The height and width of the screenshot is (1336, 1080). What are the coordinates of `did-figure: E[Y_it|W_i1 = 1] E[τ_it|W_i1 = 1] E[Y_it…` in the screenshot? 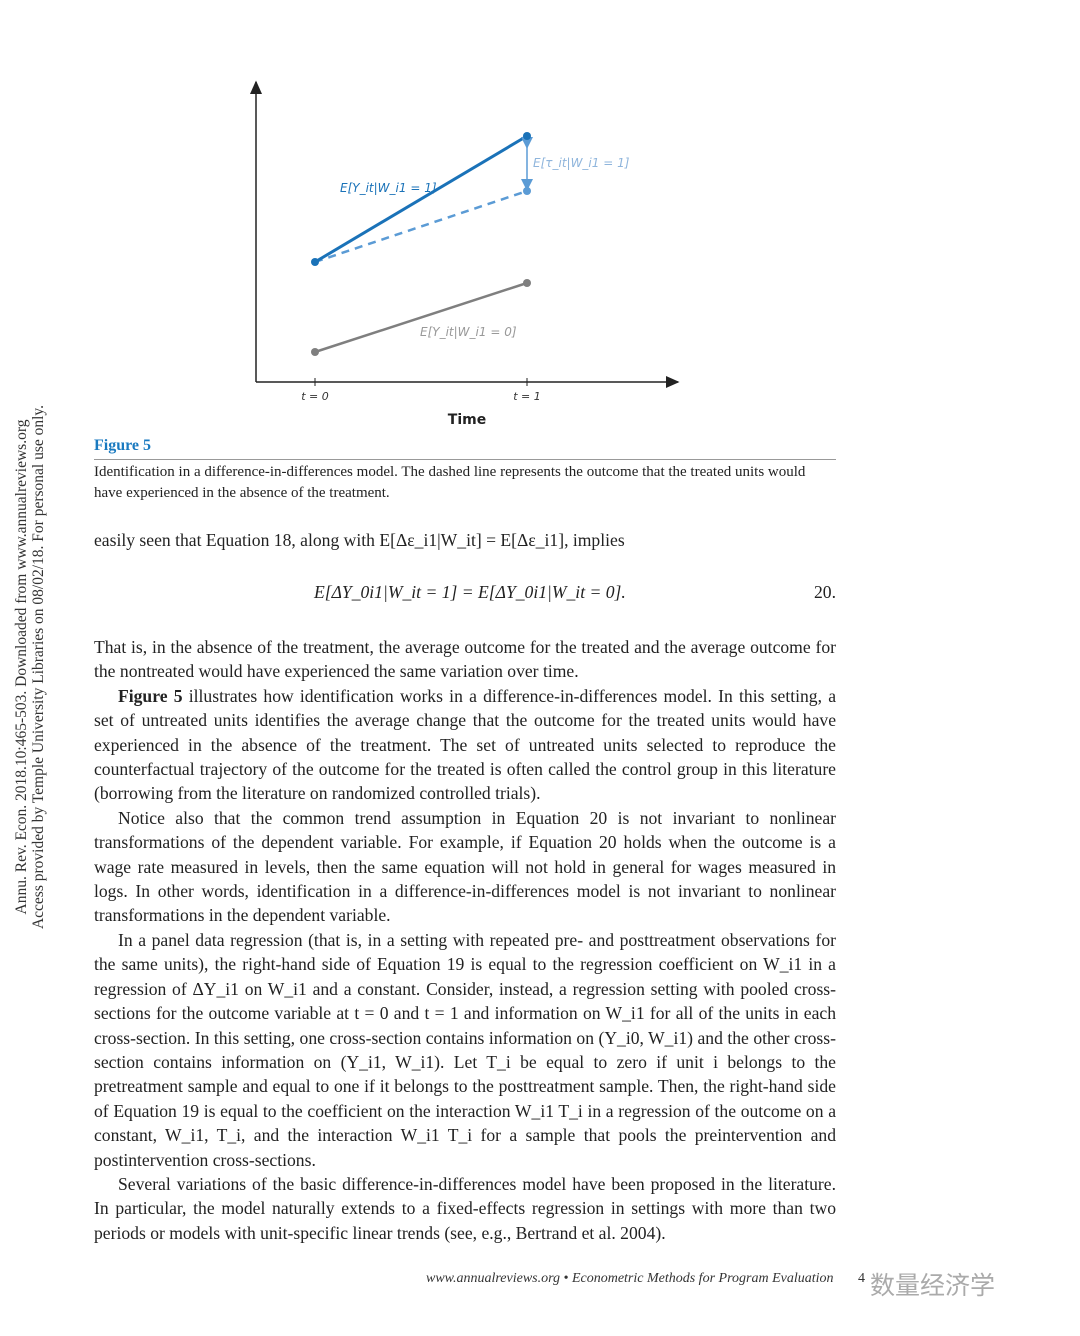 It's located at (465, 254).